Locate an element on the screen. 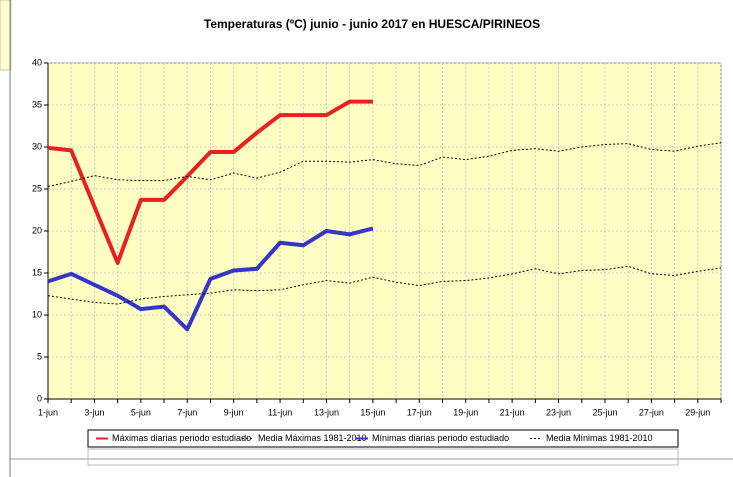 The height and width of the screenshot is (477, 733). x-tick-label: 27-jun is located at coordinates (651, 412).